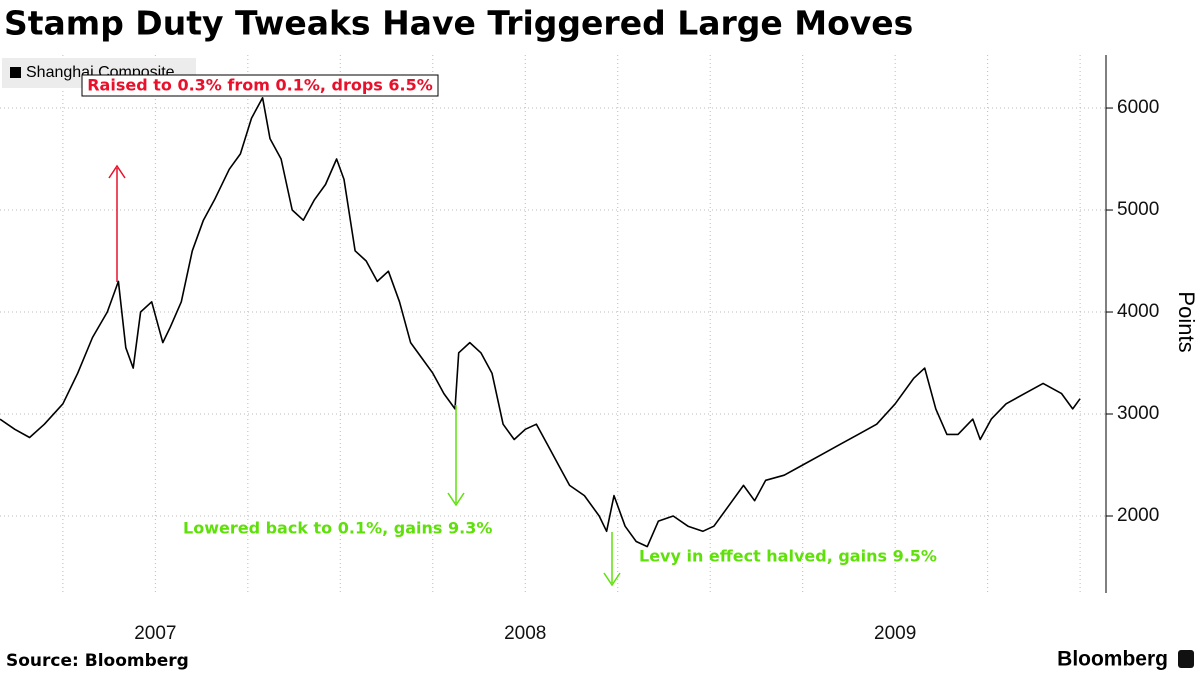 The height and width of the screenshot is (675, 1200). I want to click on legend-swatch, so click(15, 72).